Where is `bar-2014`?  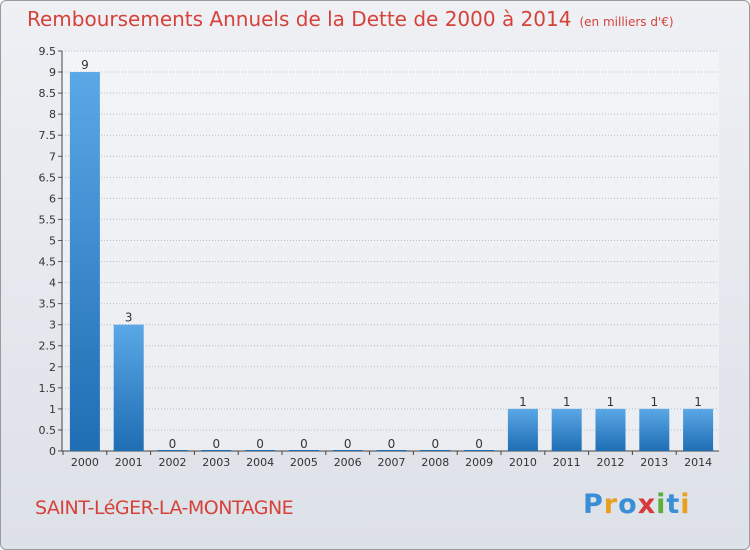
bar-2014 is located at coordinates (698, 429).